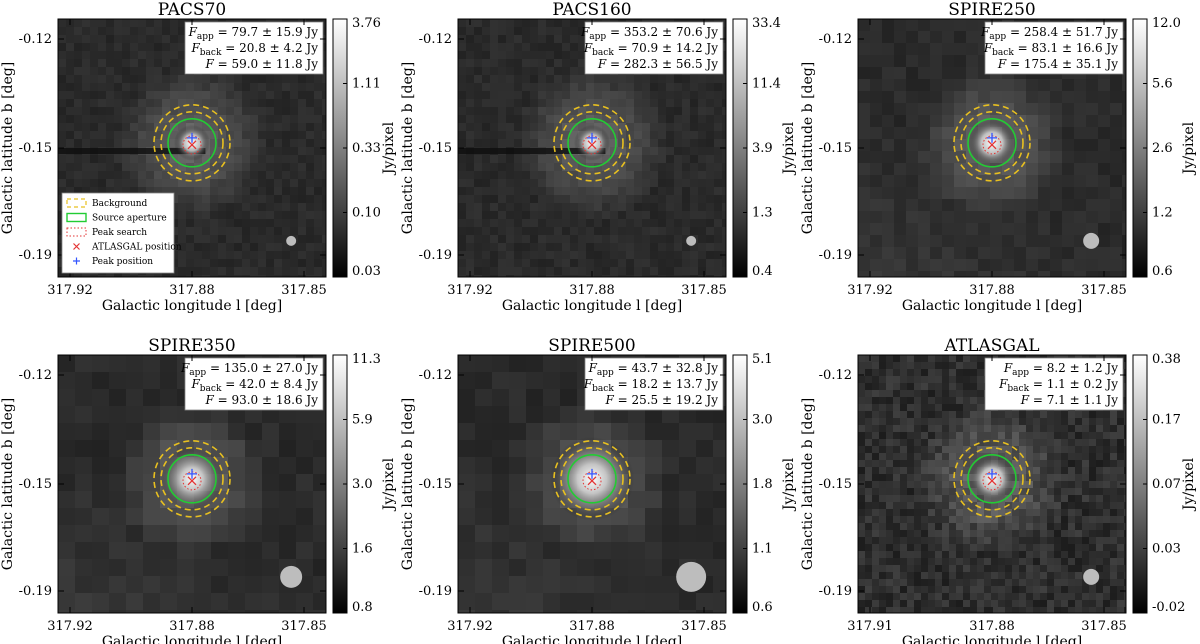 The width and height of the screenshot is (1200, 644). What do you see at coordinates (254, 49) in the screenshot?
I see `flux-line-back: Fback = 20.8 ± 4.2 Jy` at bounding box center [254, 49].